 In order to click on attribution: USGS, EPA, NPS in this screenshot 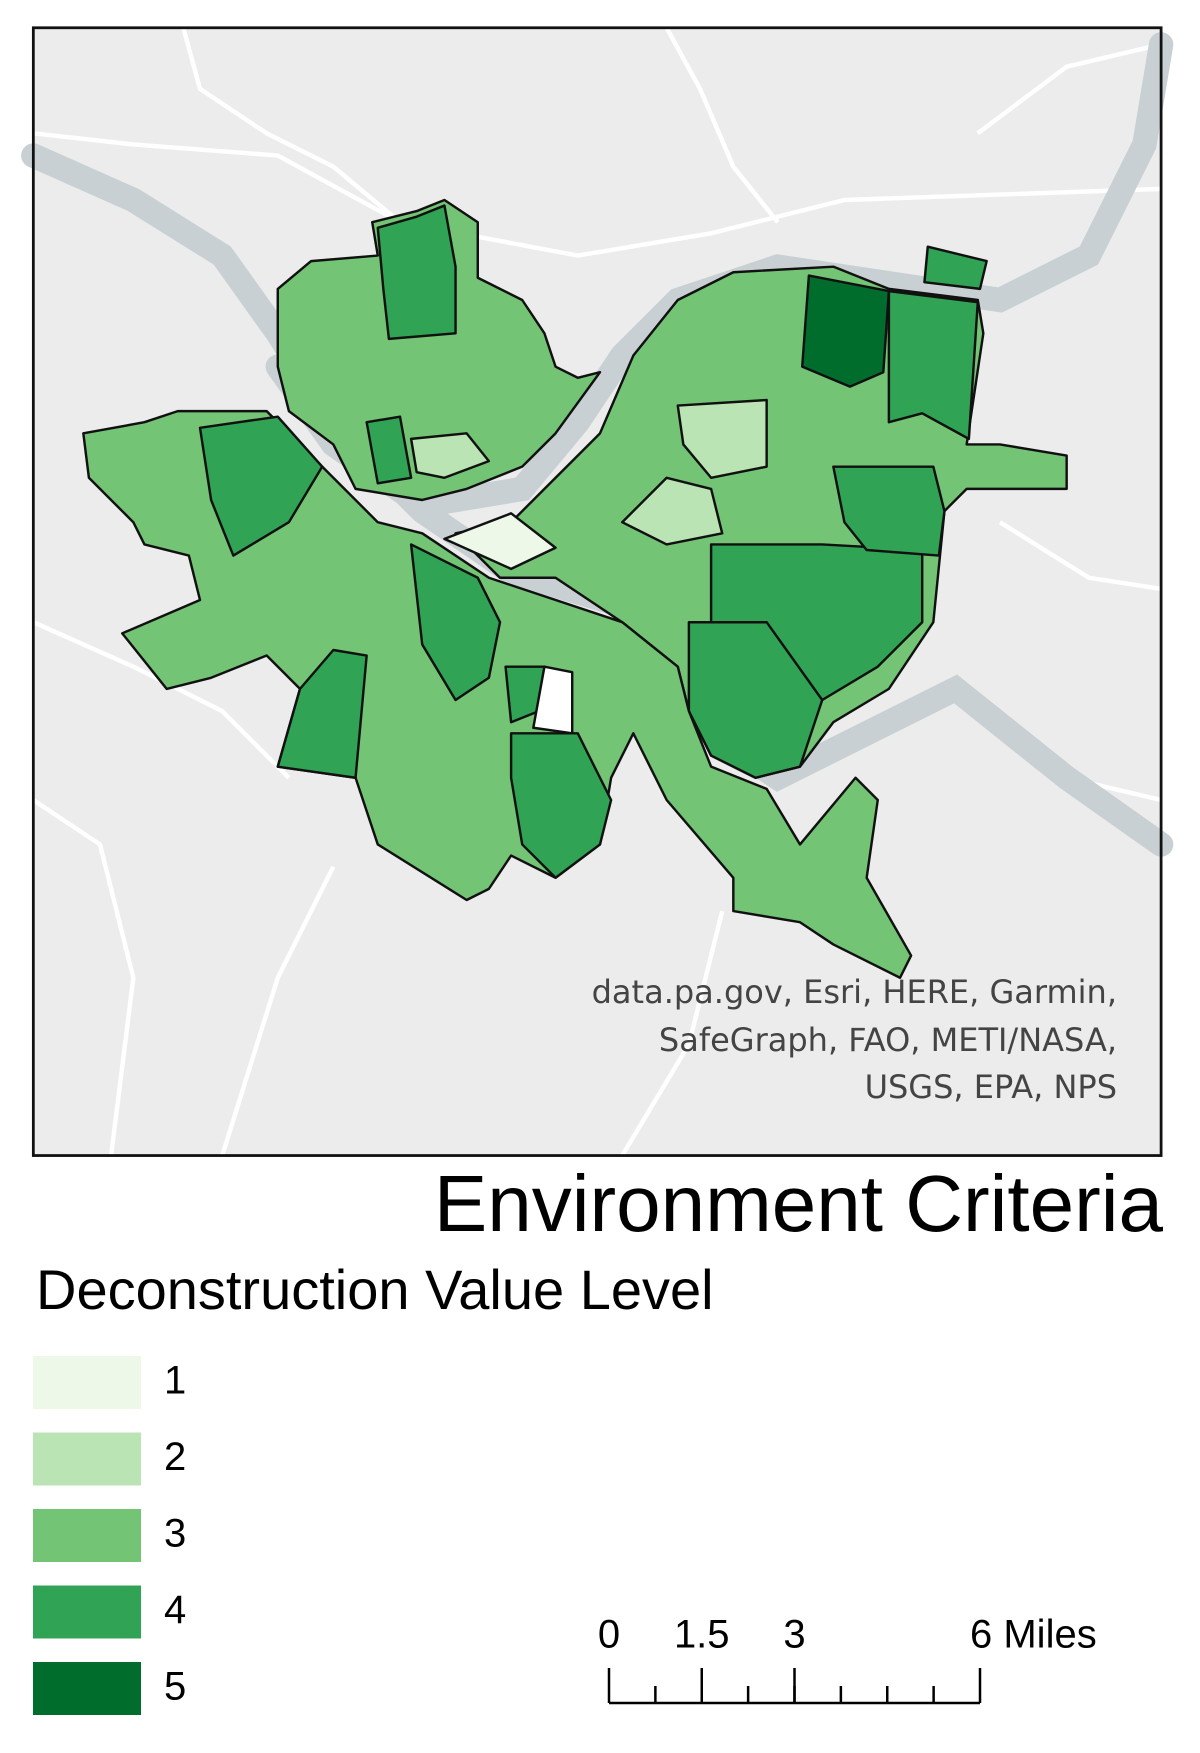, I will do `click(991, 1087)`.